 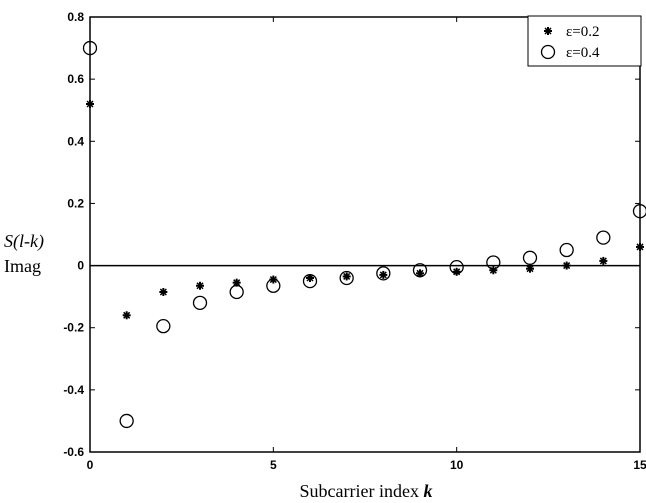 I want to click on x-tick-label: 0, so click(x=90, y=465).